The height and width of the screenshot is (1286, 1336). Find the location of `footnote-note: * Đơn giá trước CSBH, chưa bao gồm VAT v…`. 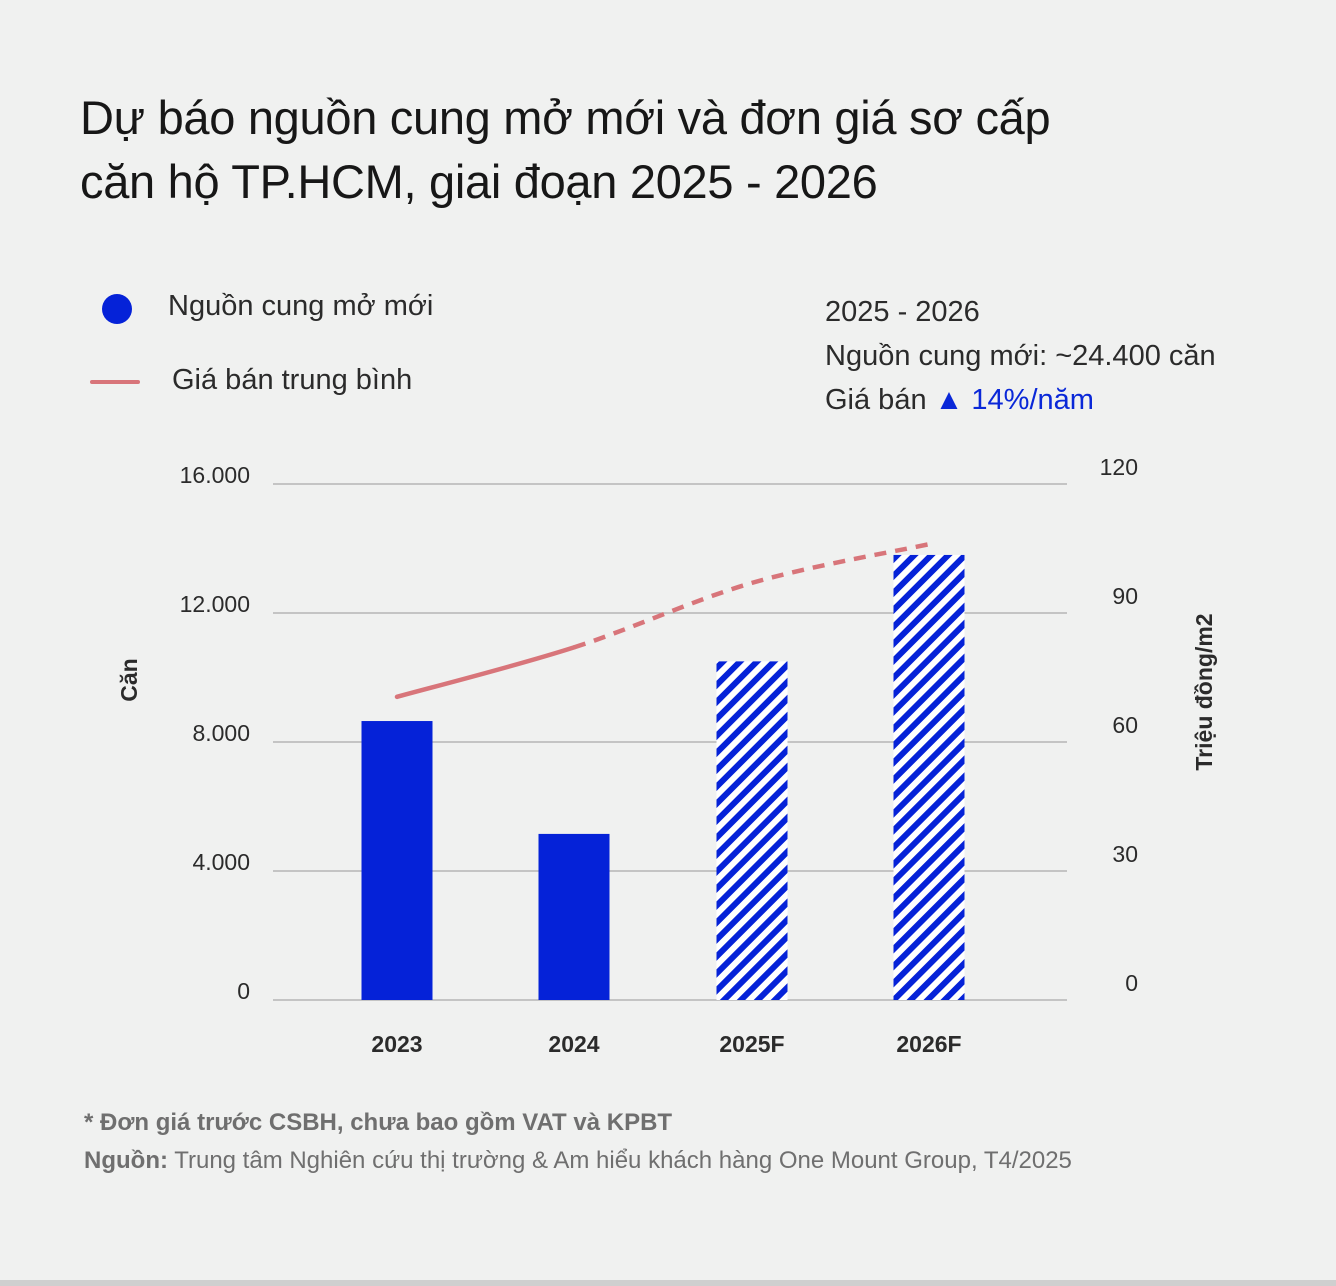

footnote-note: * Đơn giá trước CSBH, chưa bao gồm VAT v… is located at coordinates (378, 1122).